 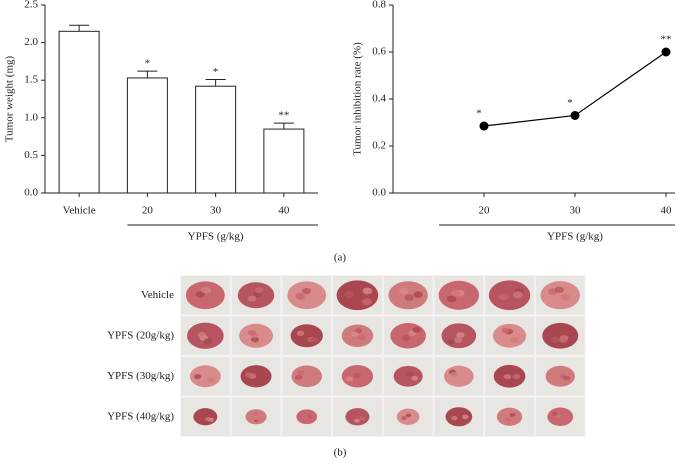 What do you see at coordinates (10, 98) in the screenshot?
I see `y-axis-label: Tumor weight (mg)` at bounding box center [10, 98].